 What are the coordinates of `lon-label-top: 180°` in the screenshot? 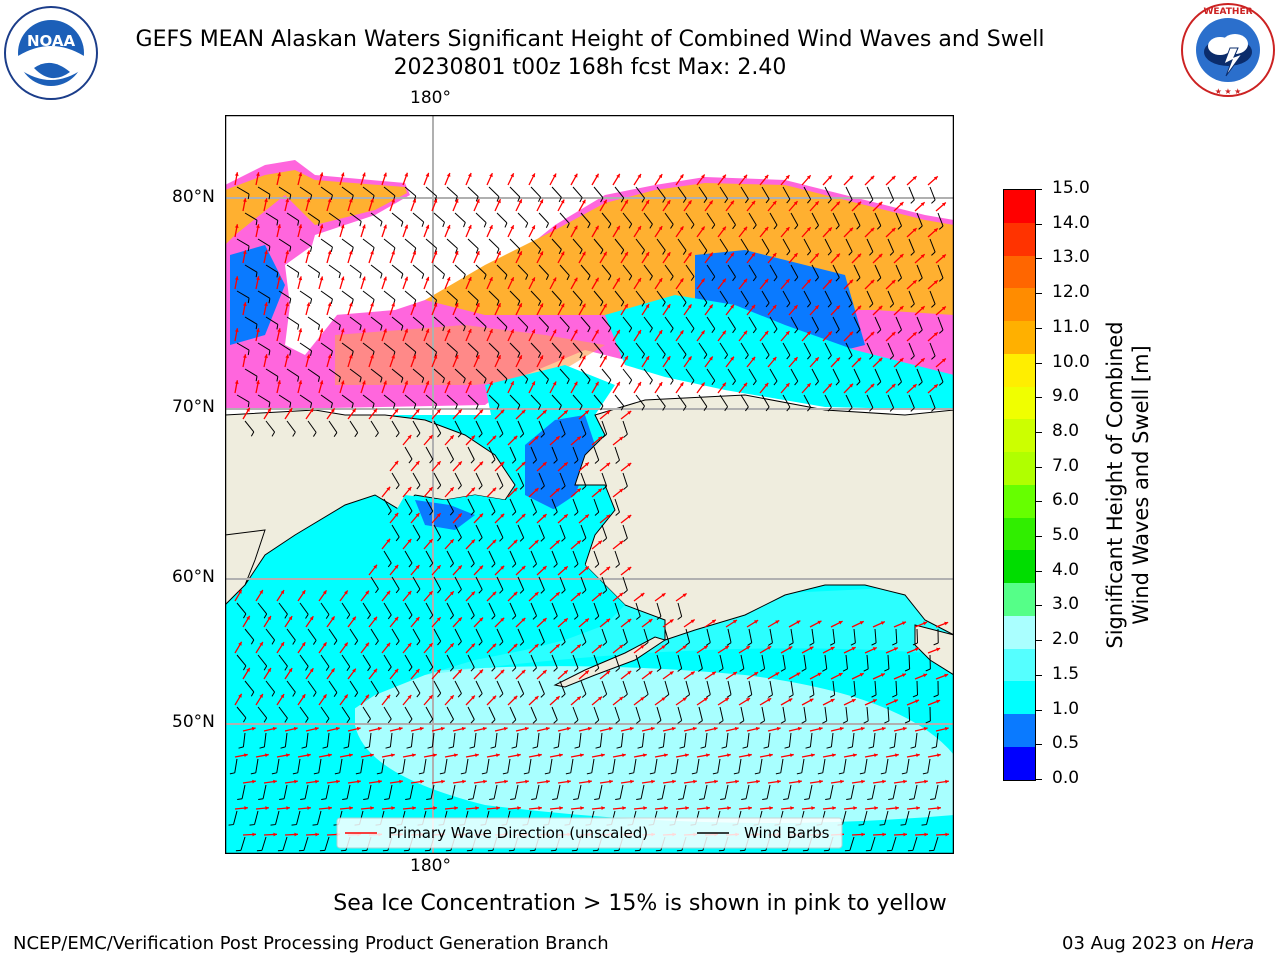 It's located at (430, 98).